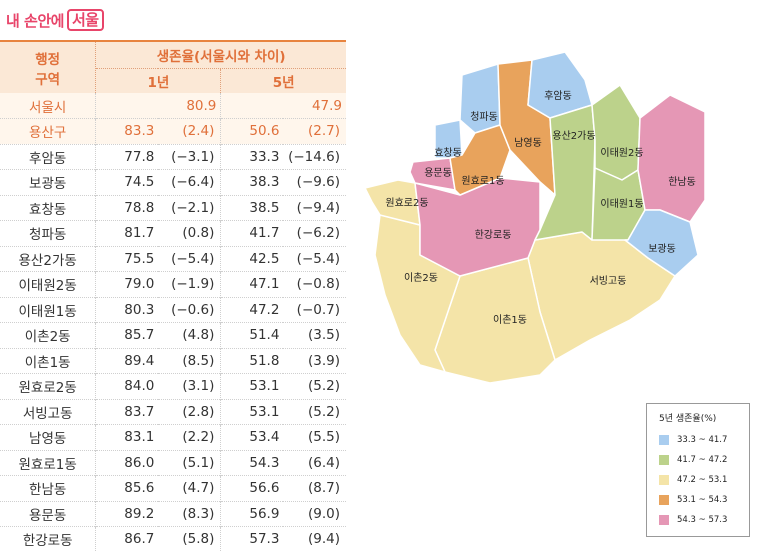  I want to click on year5-rate: 50.6, so click(252, 131).